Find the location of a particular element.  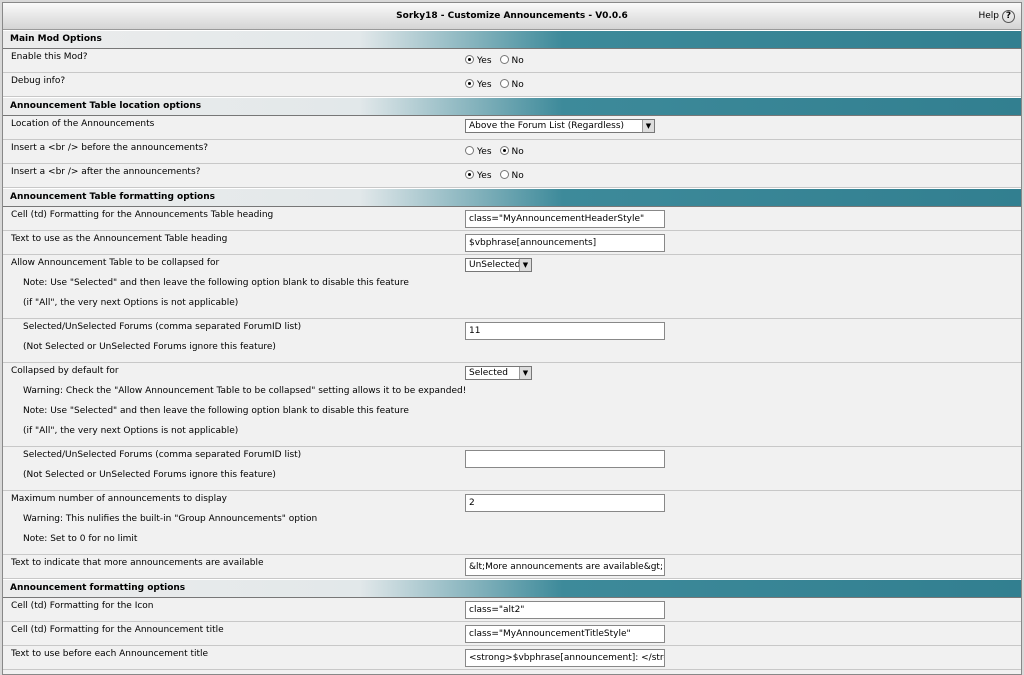

option-row: Enable this Mod? Yes No is located at coordinates (512, 61).